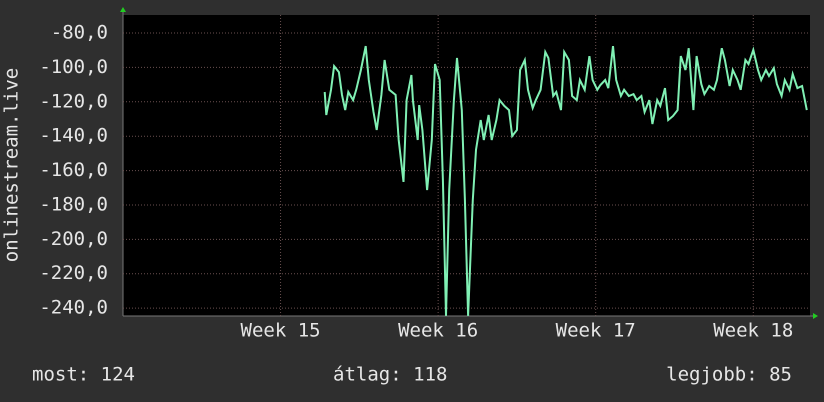 Image resolution: width=824 pixels, height=402 pixels. I want to click on x-arrow, so click(815, 316).